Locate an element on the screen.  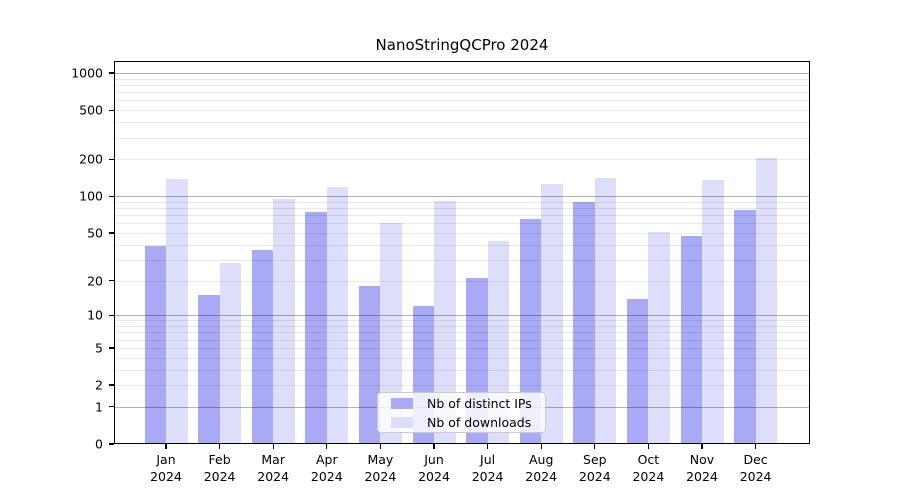
legend-item-distinct-ips: Nb of distinct IPs is located at coordinates (461, 403).